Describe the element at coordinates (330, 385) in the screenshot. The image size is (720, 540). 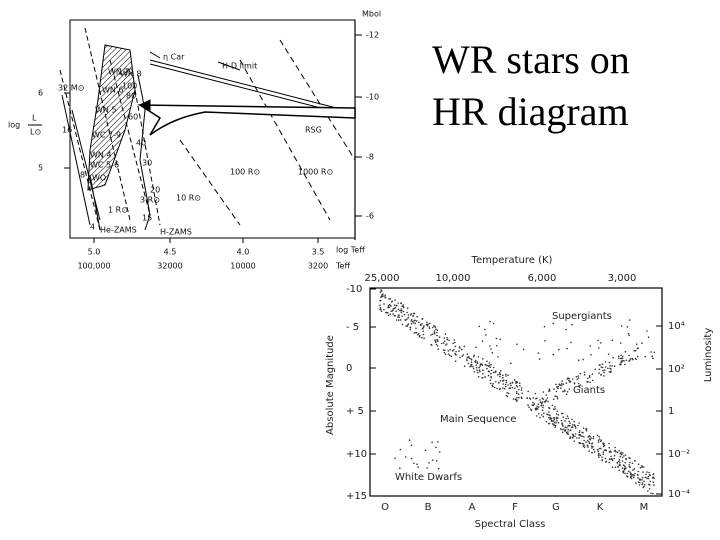
I see `axis-label: Absolute Magnitude` at that location.